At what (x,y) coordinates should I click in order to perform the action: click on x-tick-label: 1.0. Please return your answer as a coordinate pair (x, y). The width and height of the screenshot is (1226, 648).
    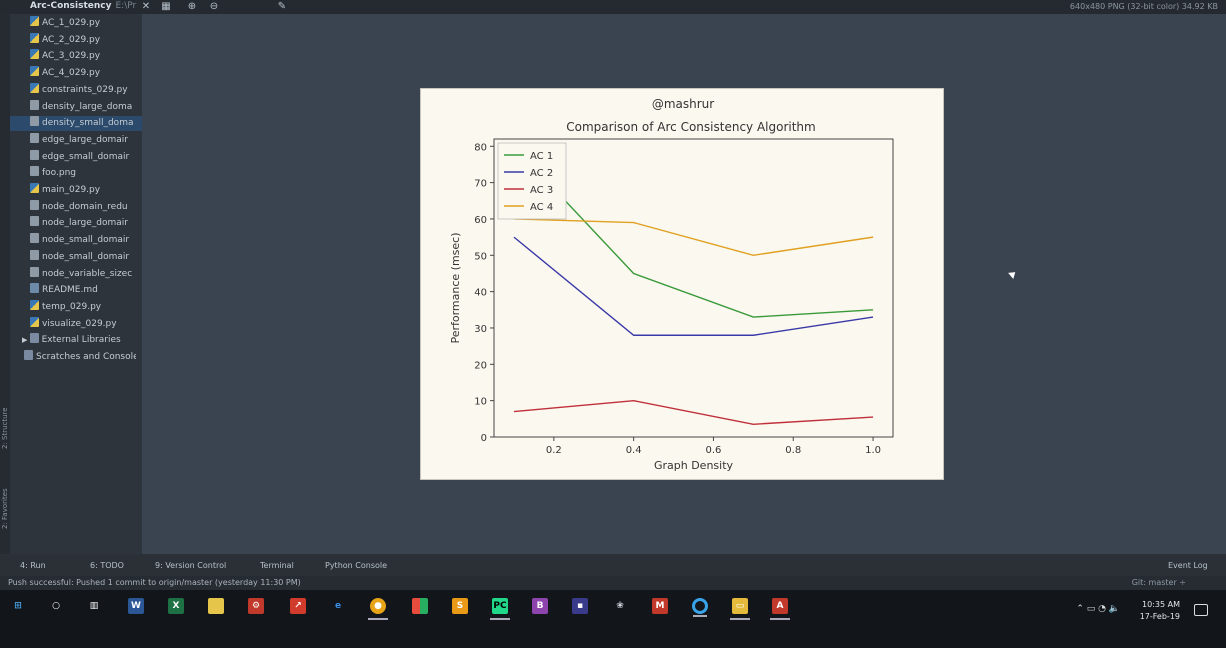
    Looking at the image, I should click on (873, 450).